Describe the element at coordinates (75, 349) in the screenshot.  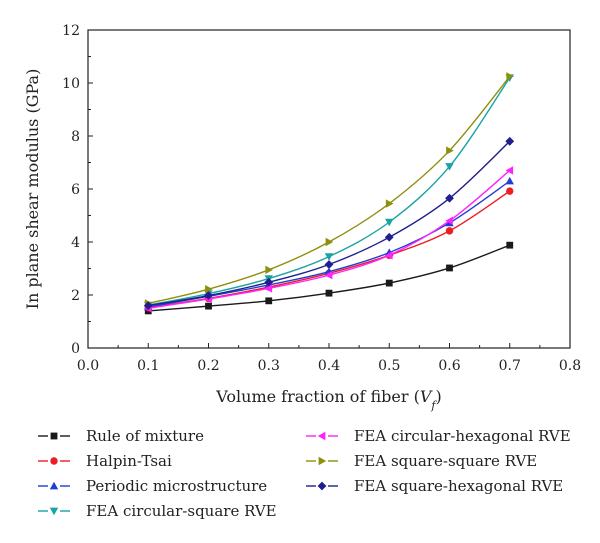
I see `y-tick-label: 0` at that location.